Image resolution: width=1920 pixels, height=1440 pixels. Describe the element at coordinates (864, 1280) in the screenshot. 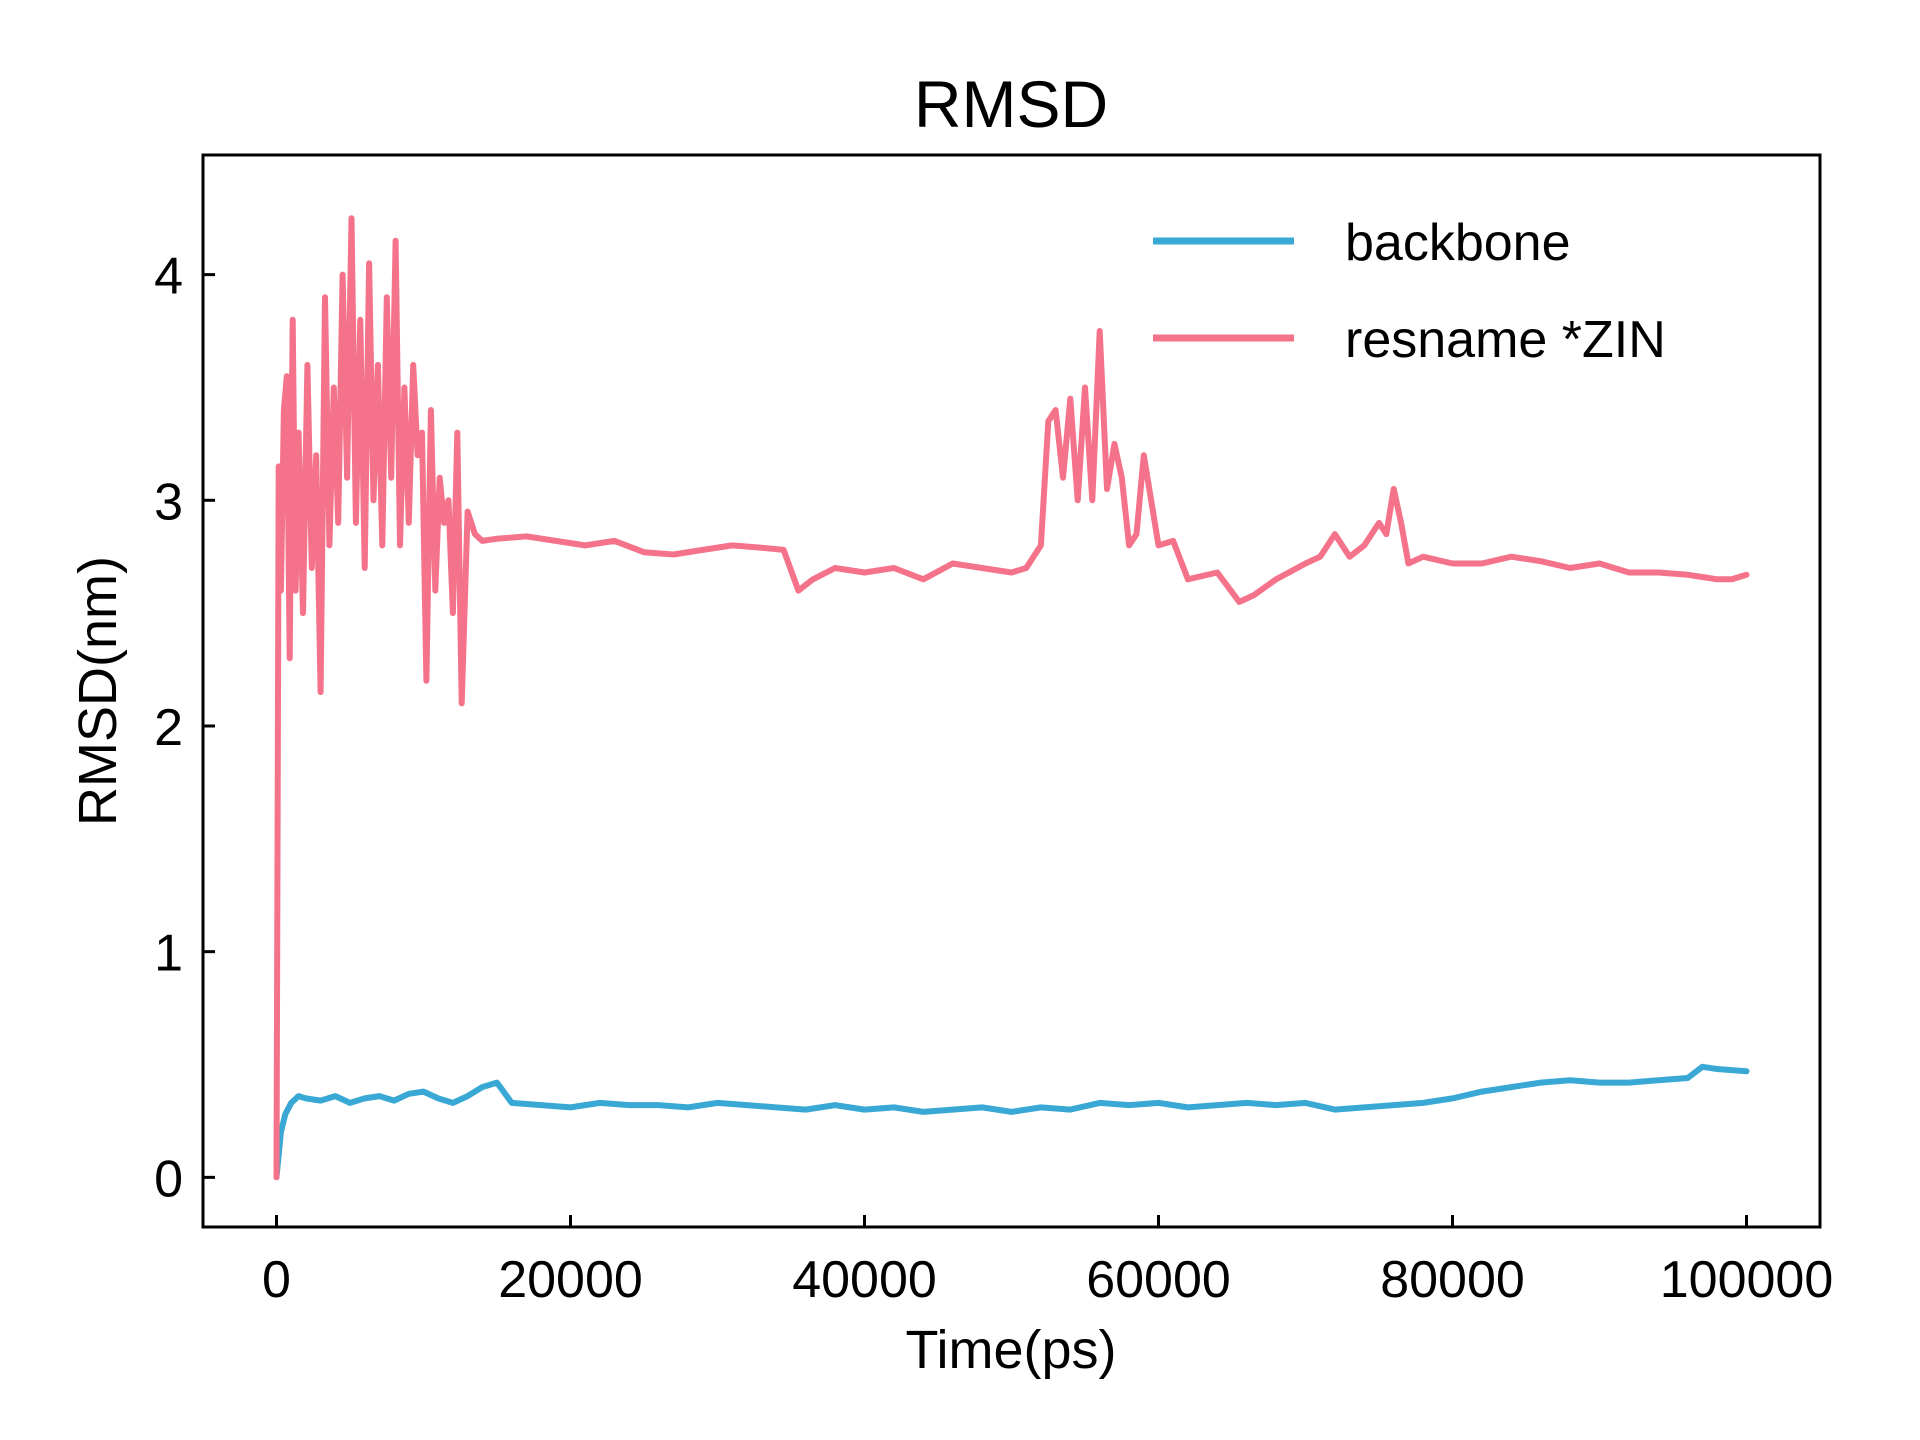

I see `x-tick-label: 40000` at that location.